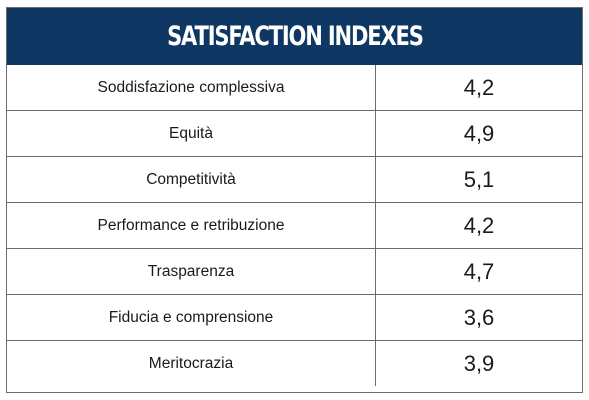 The image size is (589, 400). Describe the element at coordinates (478, 317) in the screenshot. I see `row-value: 3,6` at that location.